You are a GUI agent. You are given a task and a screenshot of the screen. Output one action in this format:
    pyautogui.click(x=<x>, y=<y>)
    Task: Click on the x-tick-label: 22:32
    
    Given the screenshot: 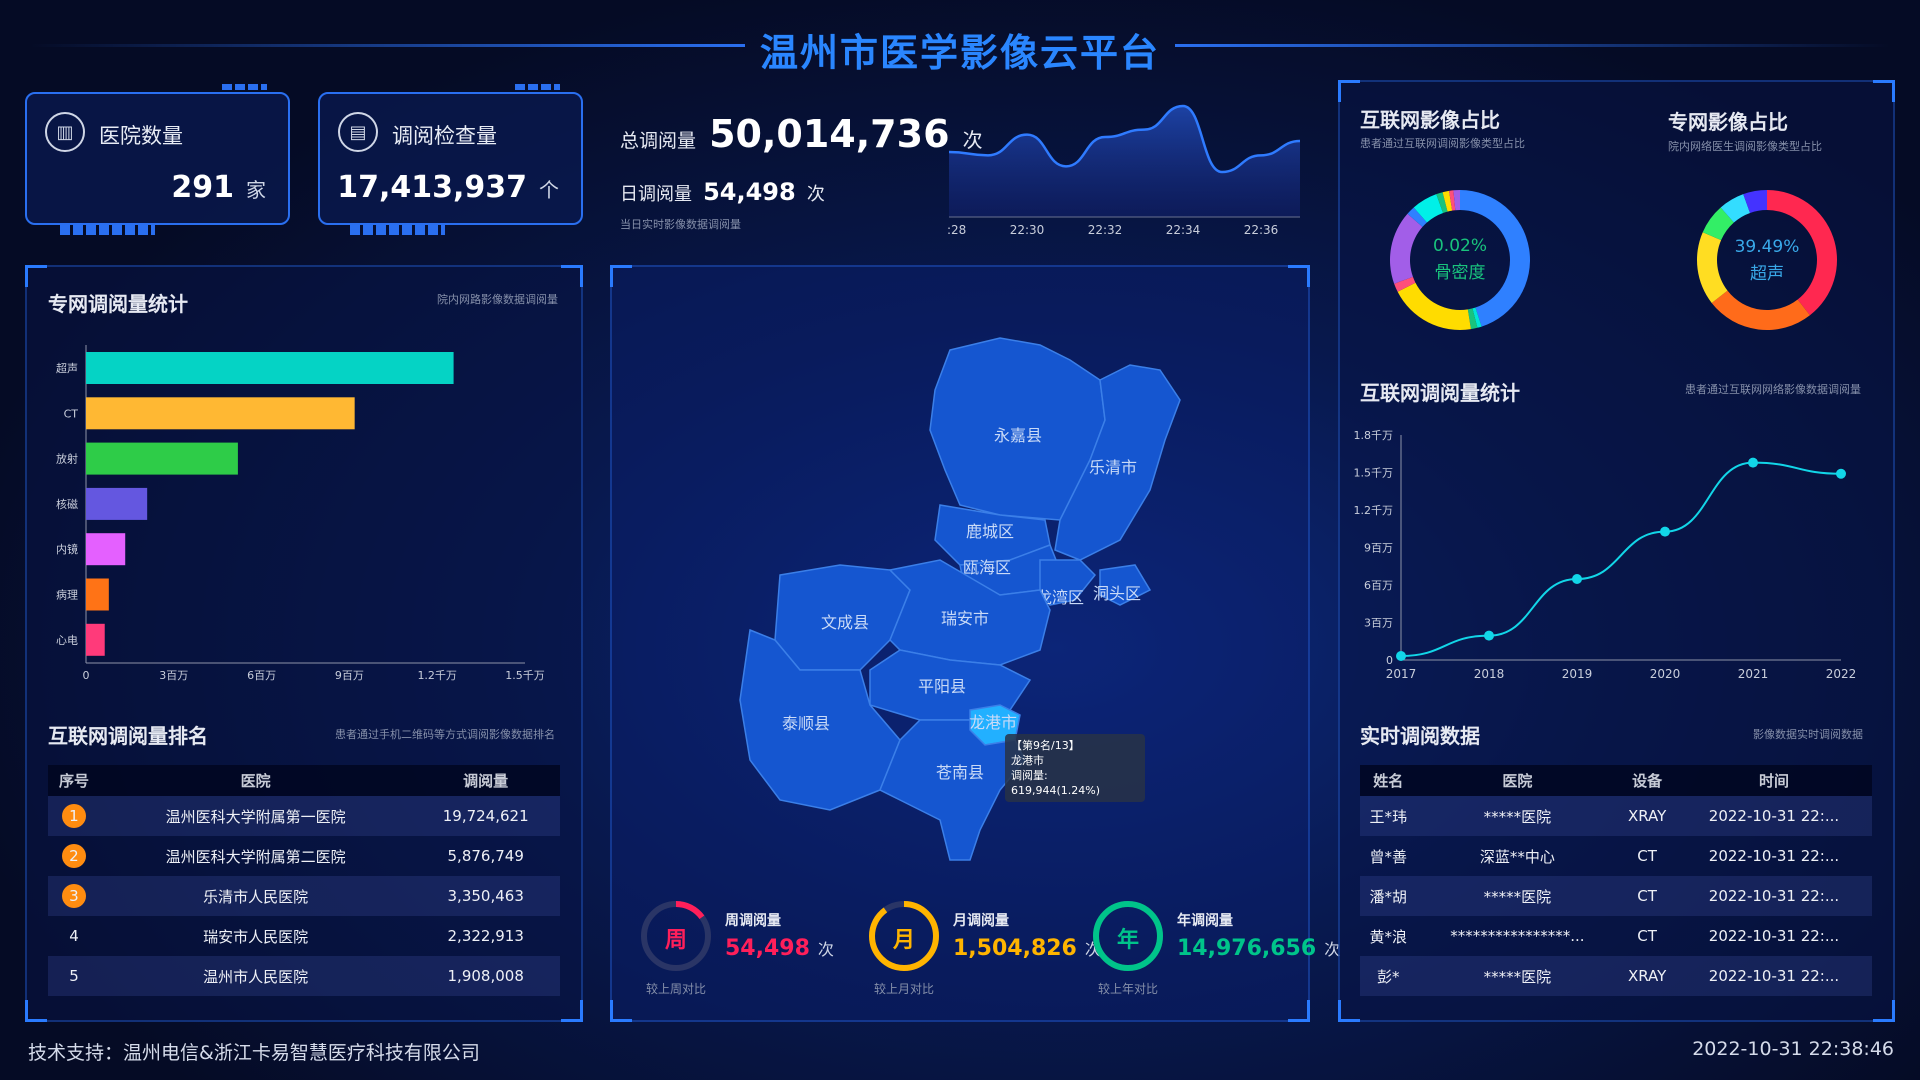 What is the action you would take?
    pyautogui.click(x=1105, y=230)
    